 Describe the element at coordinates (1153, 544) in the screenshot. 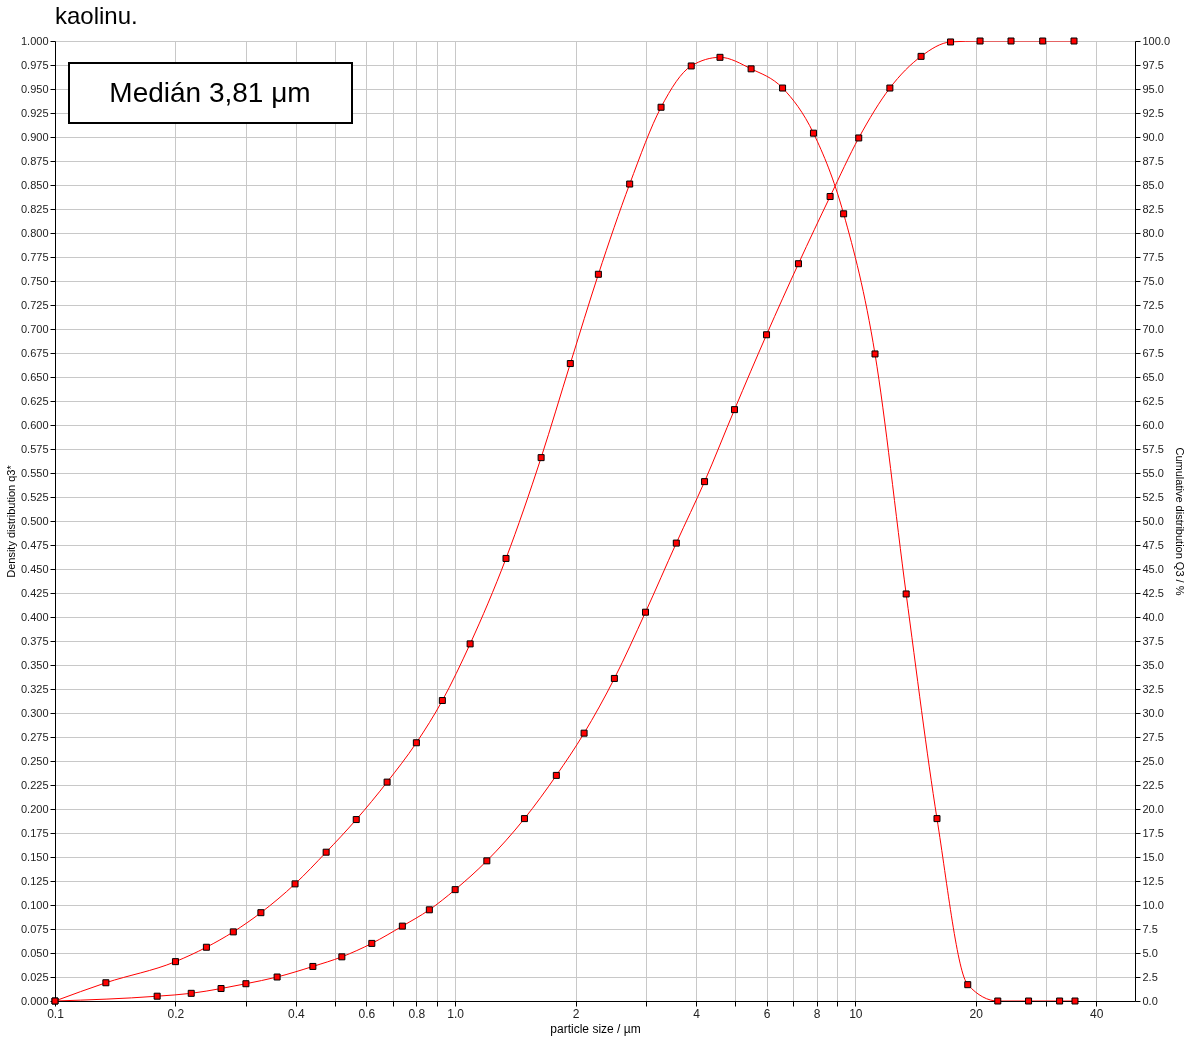

I see `y2-tick-label: 47.5` at that location.